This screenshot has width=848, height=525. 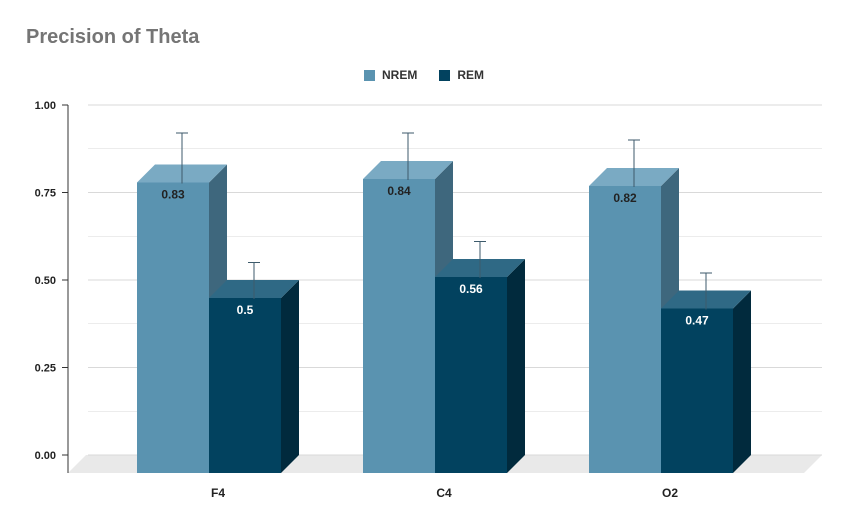 What do you see at coordinates (173, 195) in the screenshot?
I see `data-label-nrem: 0.83` at bounding box center [173, 195].